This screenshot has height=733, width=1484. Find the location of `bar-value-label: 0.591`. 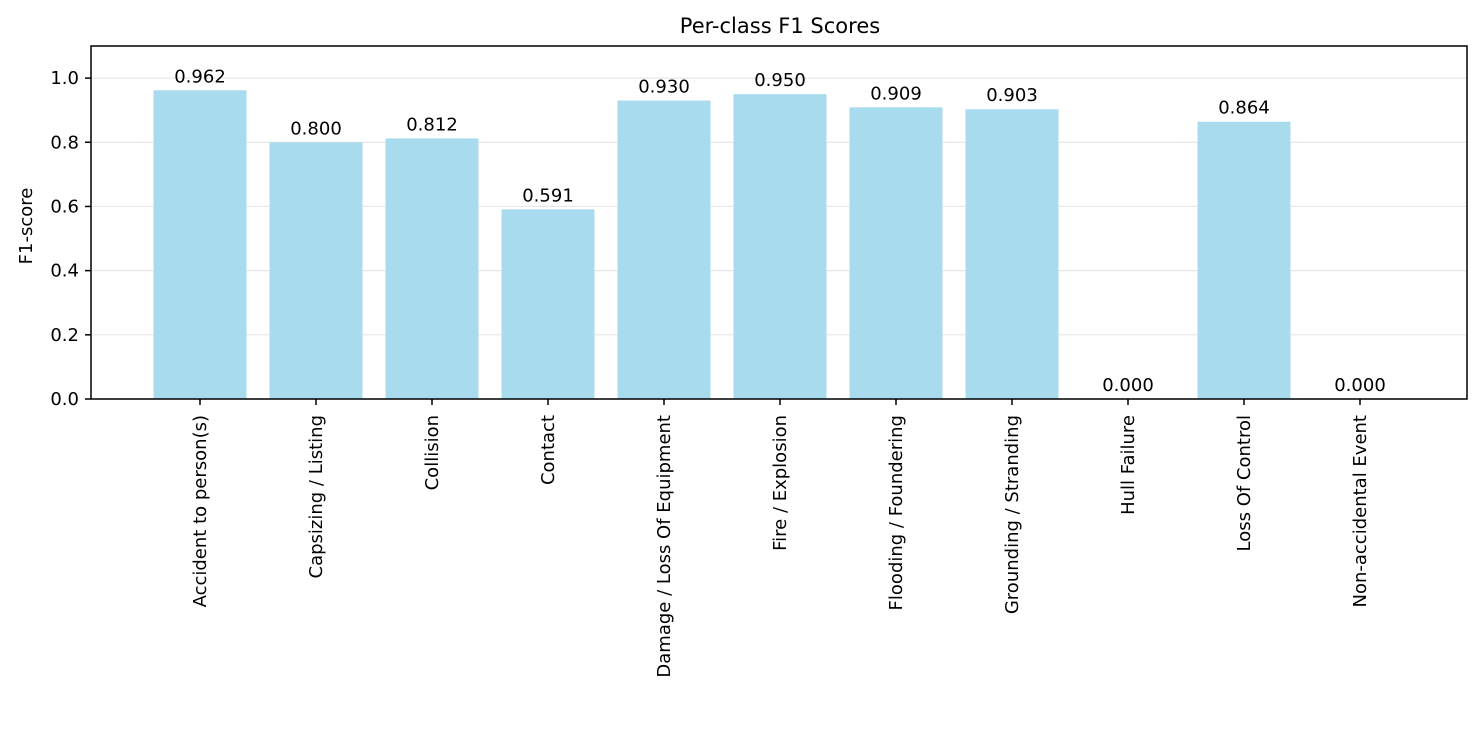

bar-value-label: 0.591 is located at coordinates (548, 195).